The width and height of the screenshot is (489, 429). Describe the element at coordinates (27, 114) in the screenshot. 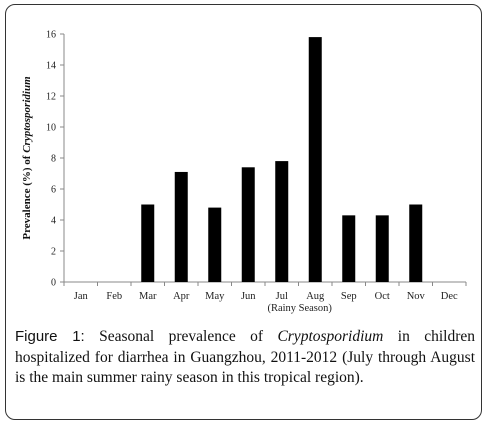

I see `y-axis-title-italic: Cryptosporidium` at that location.